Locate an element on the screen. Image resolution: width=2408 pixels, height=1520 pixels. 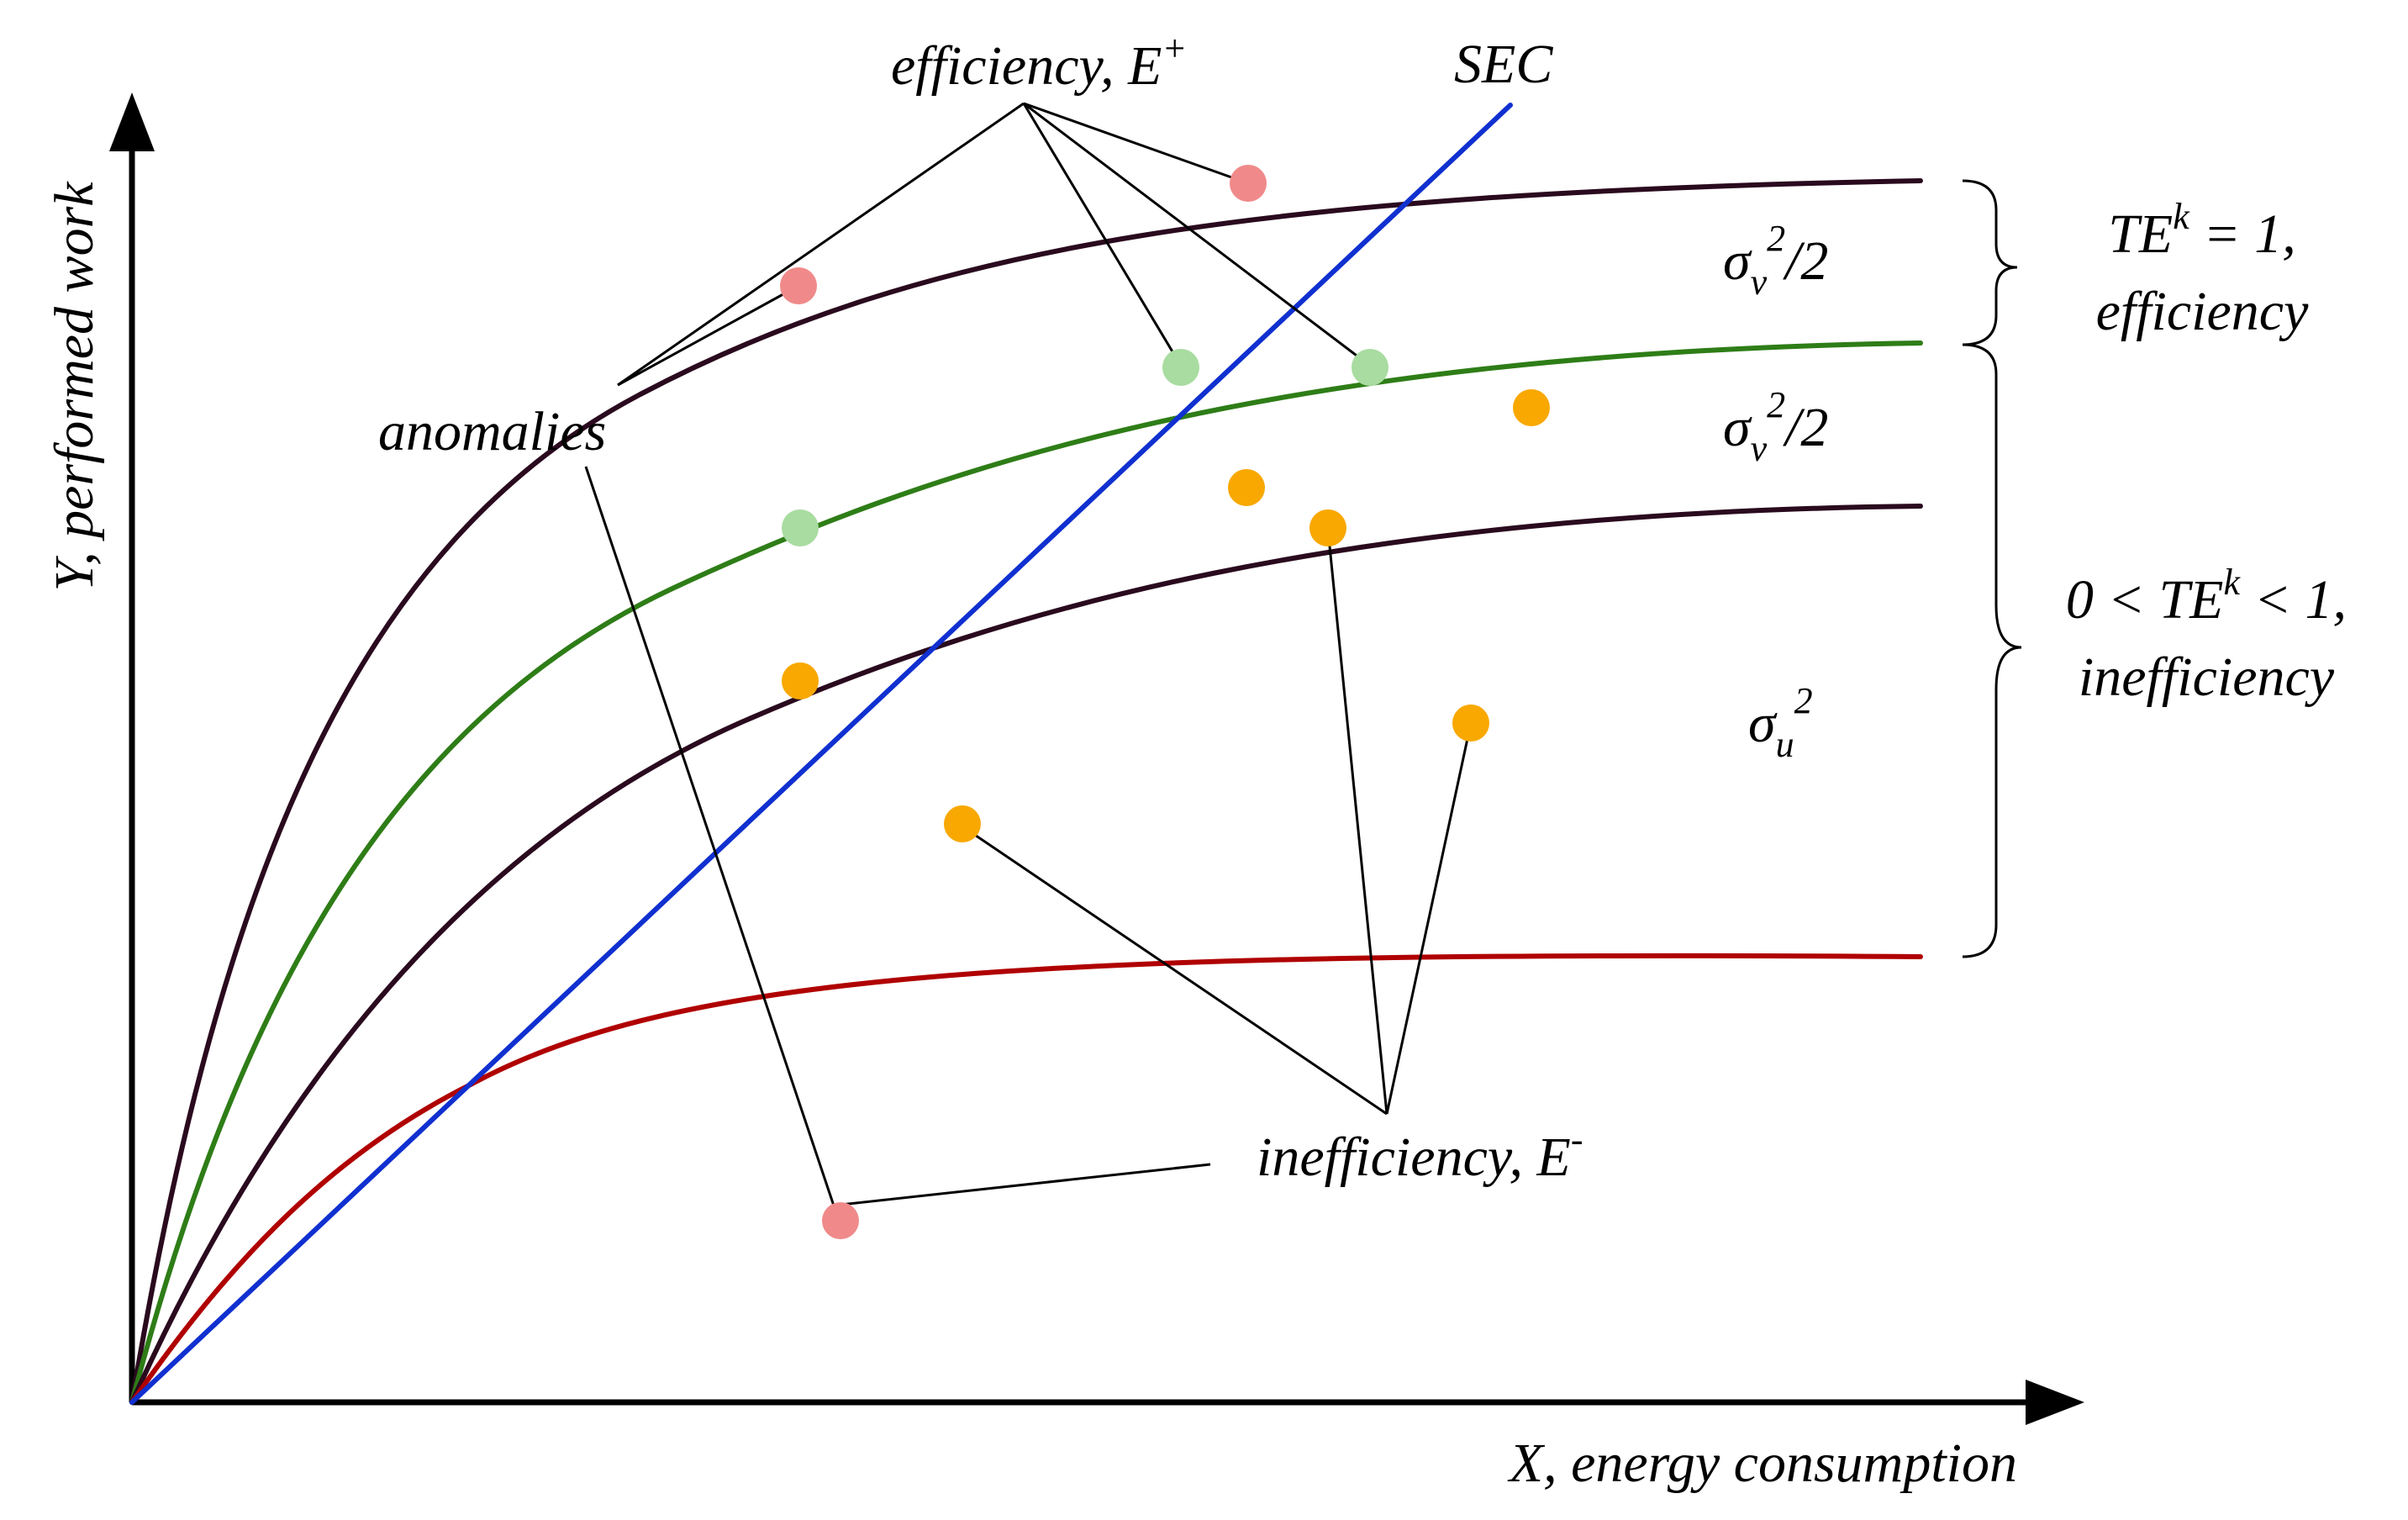
sigma-v-band2-sup: 2 is located at coordinates (1776, 404).